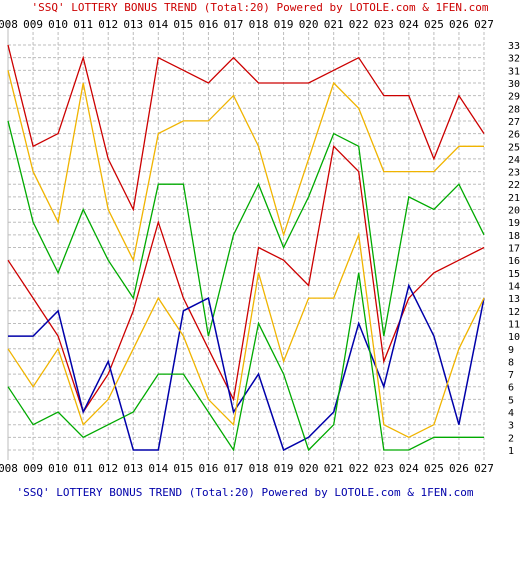  What do you see at coordinates (484, 24) in the screenshot?
I see `x-tick-label-top: 027` at bounding box center [484, 24].